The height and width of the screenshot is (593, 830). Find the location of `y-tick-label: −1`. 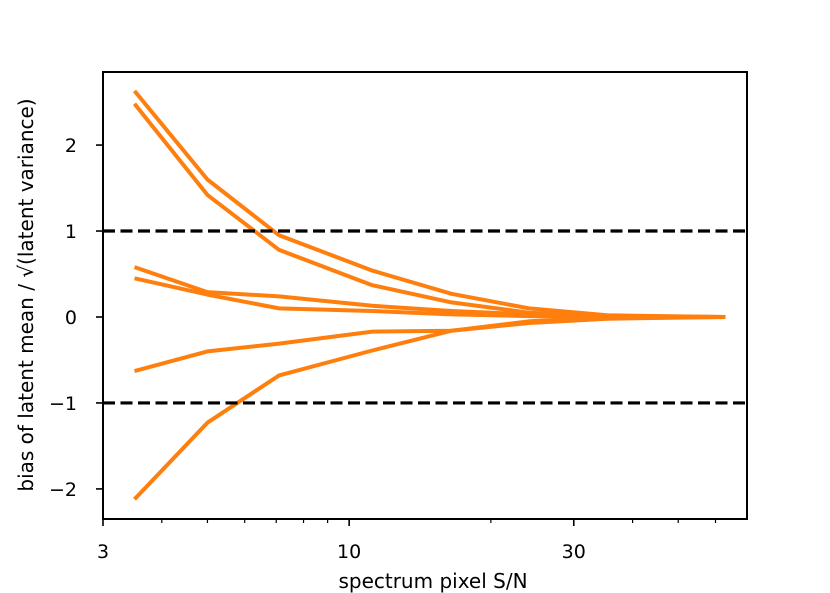

y-tick-label: −1 is located at coordinates (63, 404).